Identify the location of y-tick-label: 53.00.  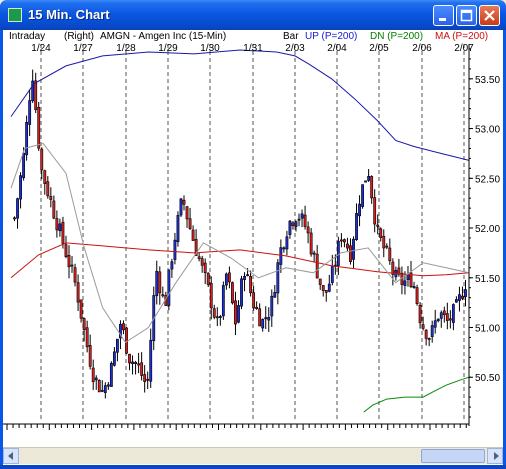
(487, 130).